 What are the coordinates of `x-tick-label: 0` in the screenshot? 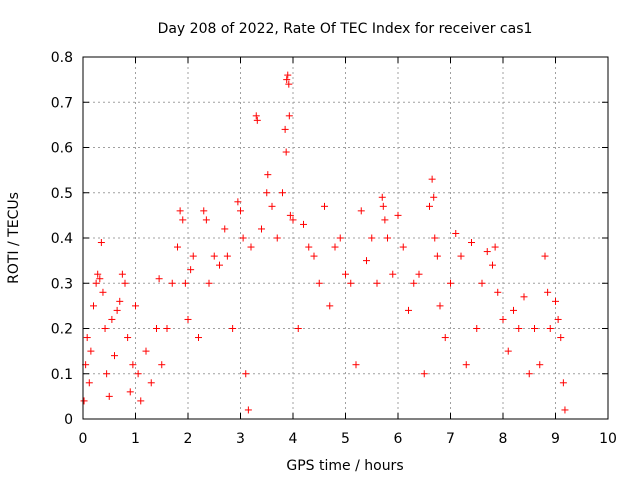 It's located at (83, 439).